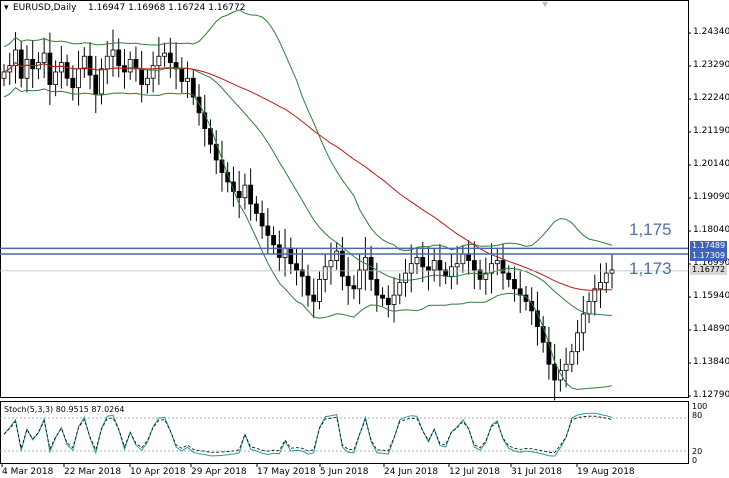  Describe the element at coordinates (711, 197) in the screenshot. I see `price-tick-label: 1.19090` at that location.